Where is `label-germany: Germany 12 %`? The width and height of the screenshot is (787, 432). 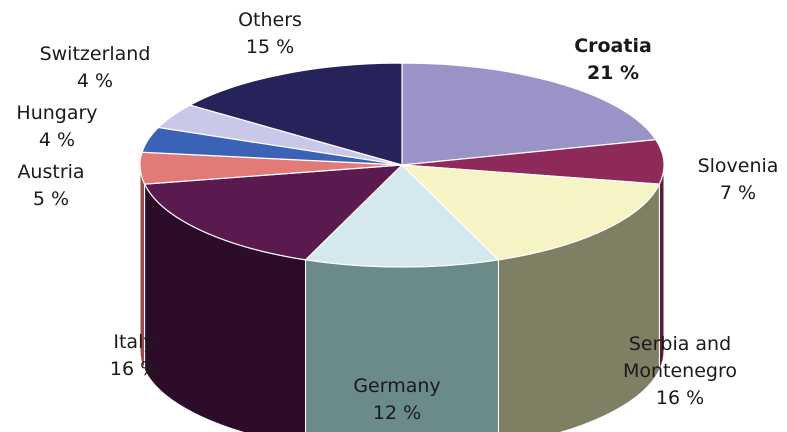
label-germany: Germany 12 % is located at coordinates (396, 399).